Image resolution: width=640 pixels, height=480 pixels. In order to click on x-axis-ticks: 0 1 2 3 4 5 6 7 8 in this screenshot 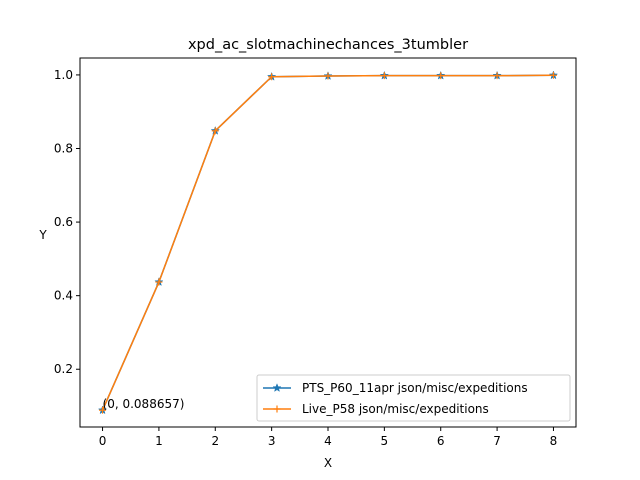, I will do `click(328, 437)`.